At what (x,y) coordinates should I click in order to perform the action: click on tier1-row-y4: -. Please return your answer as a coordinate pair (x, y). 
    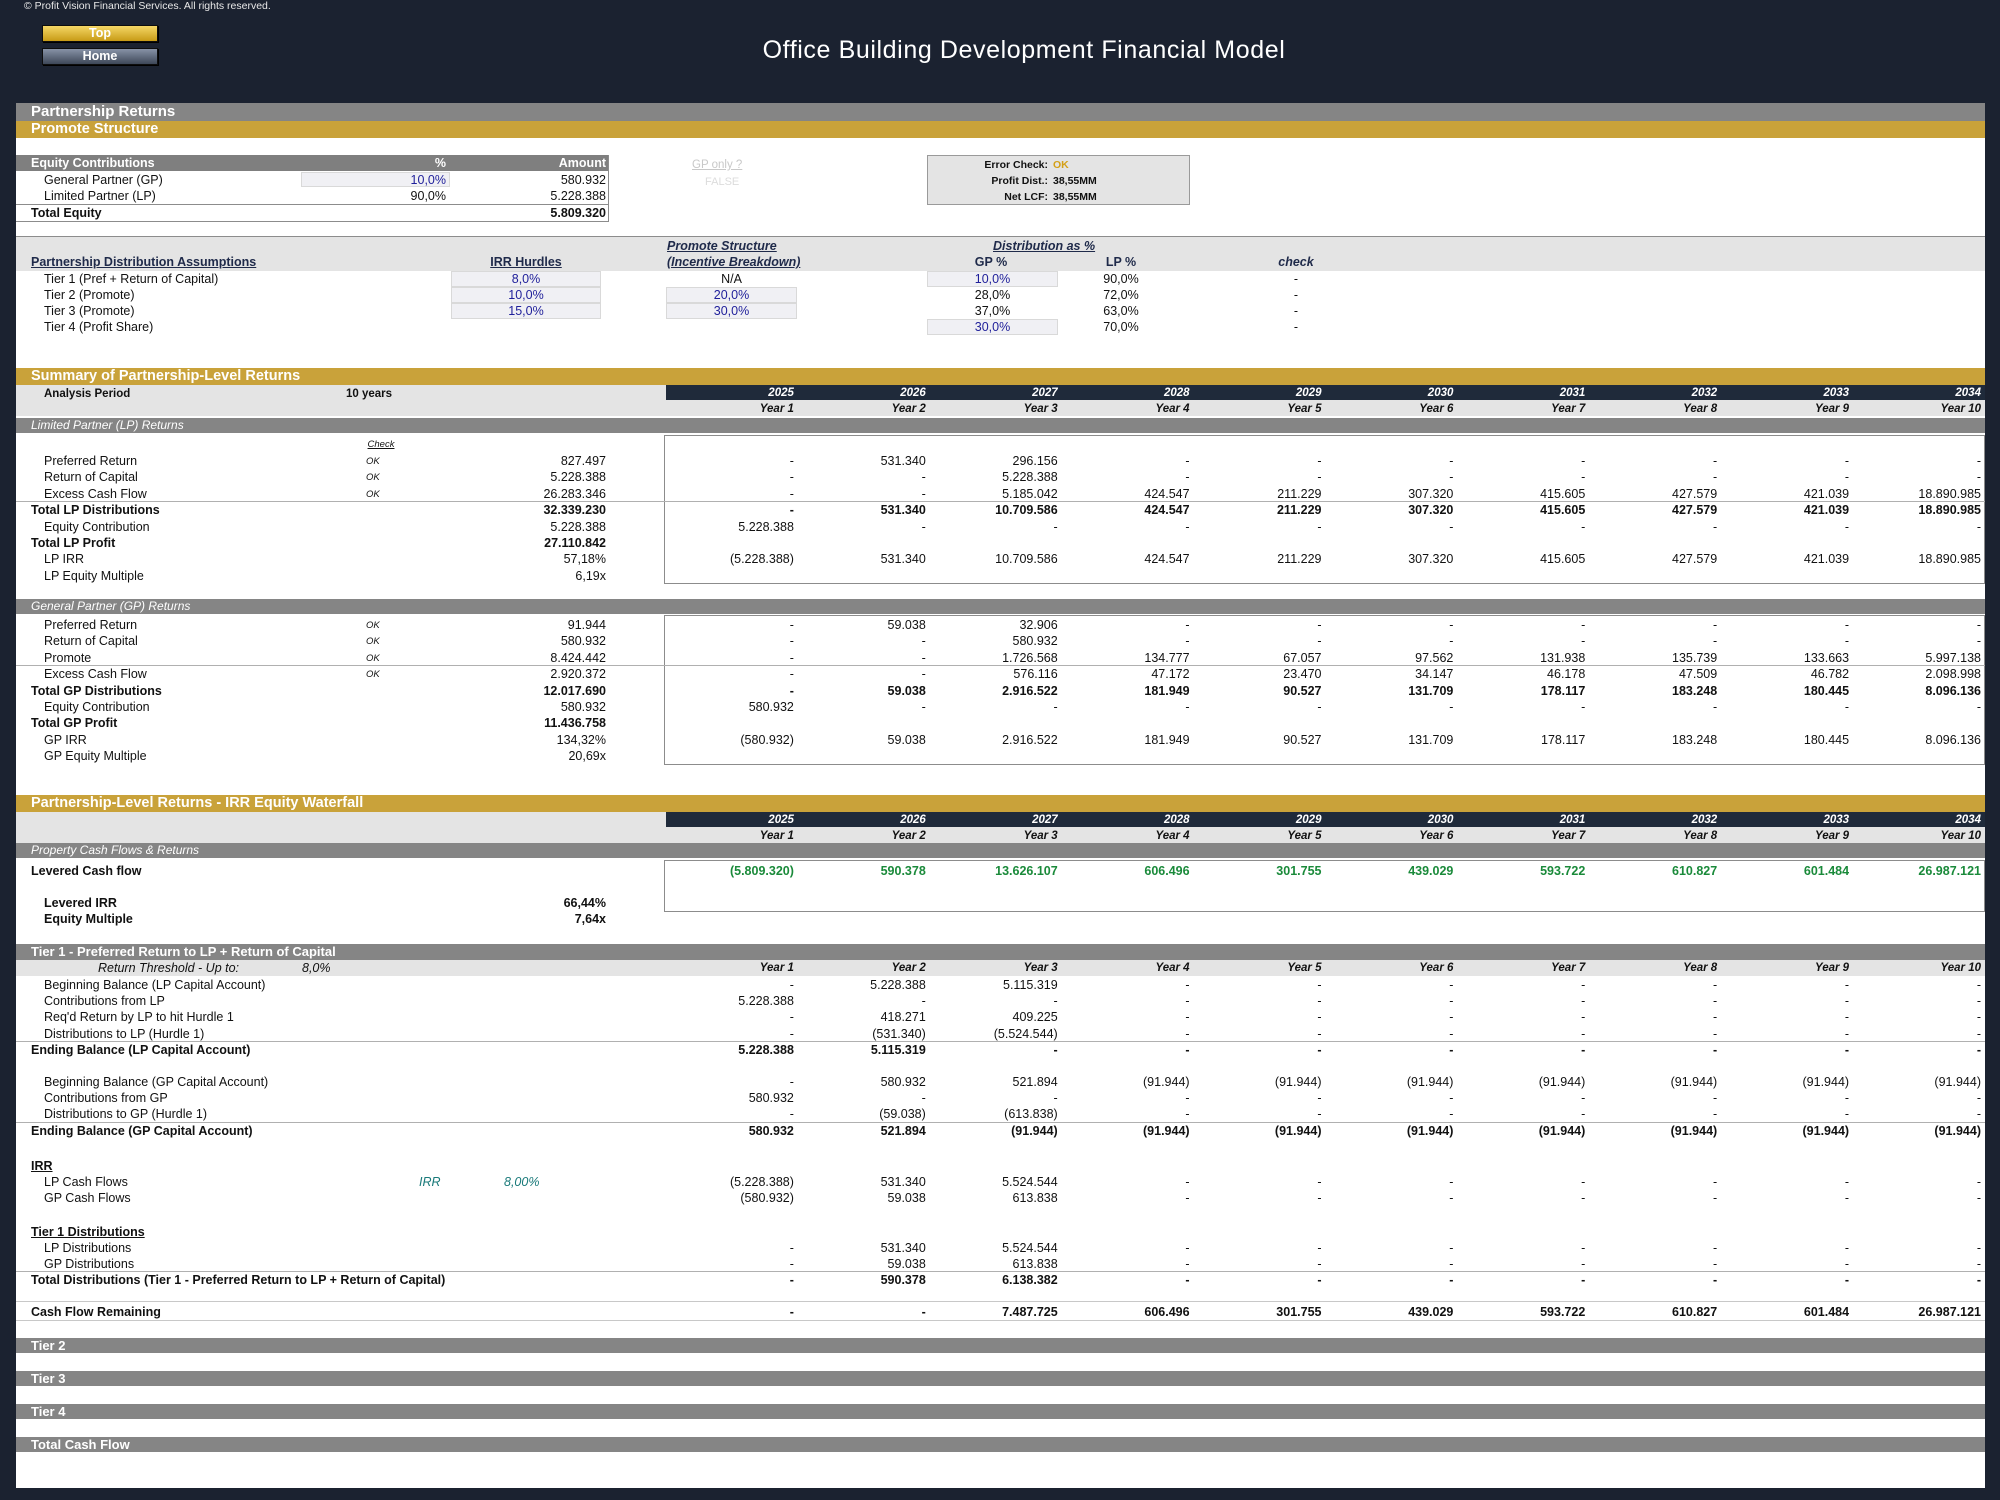
    Looking at the image, I should click on (1187, 985).